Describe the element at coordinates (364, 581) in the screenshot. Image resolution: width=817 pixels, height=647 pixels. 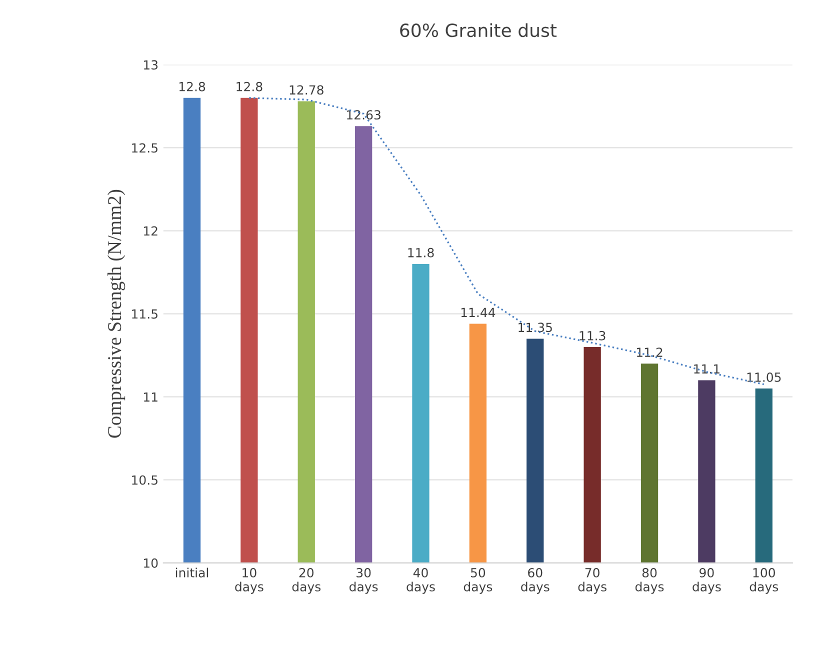
I see `x-tick-label: 30 days` at that location.